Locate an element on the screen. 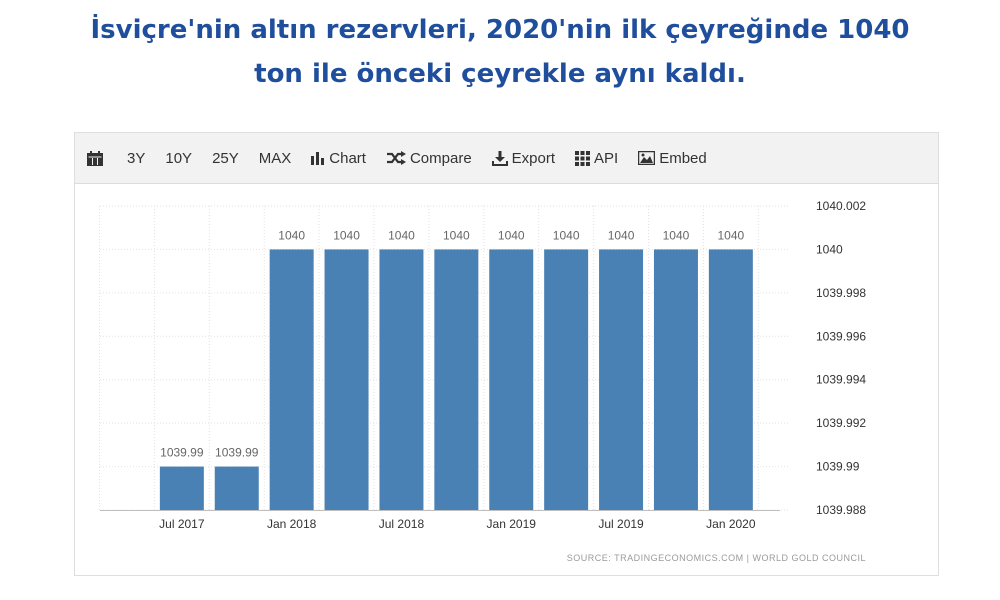  export-button: Export is located at coordinates (523, 158).